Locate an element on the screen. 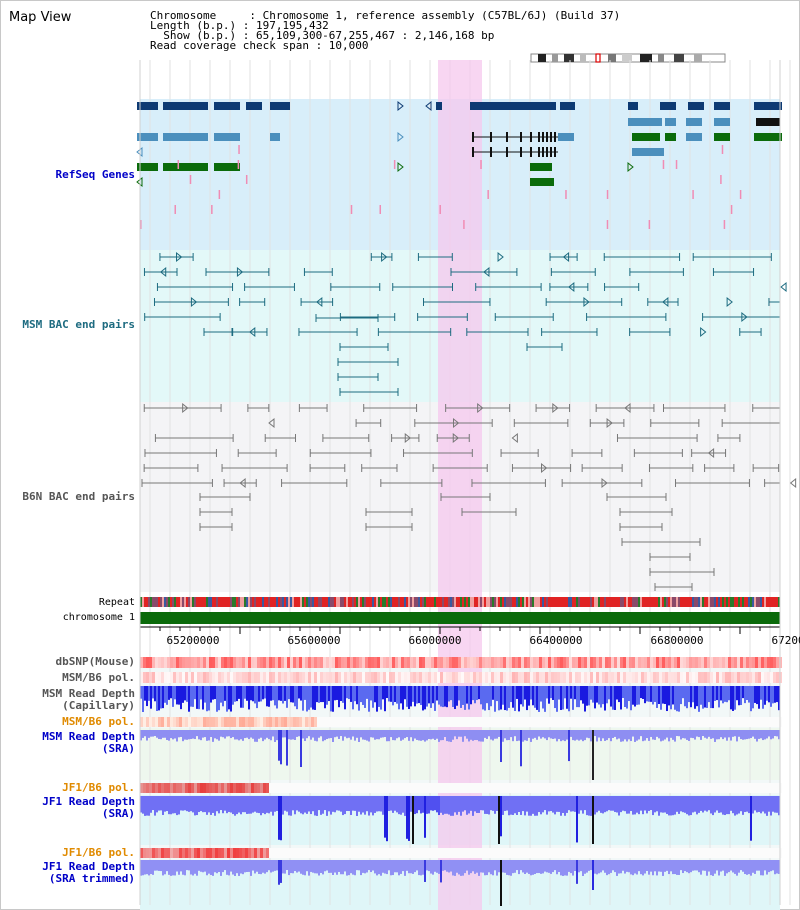  track-label-refseq: RefSeq Genes is located at coordinates (95, 174).